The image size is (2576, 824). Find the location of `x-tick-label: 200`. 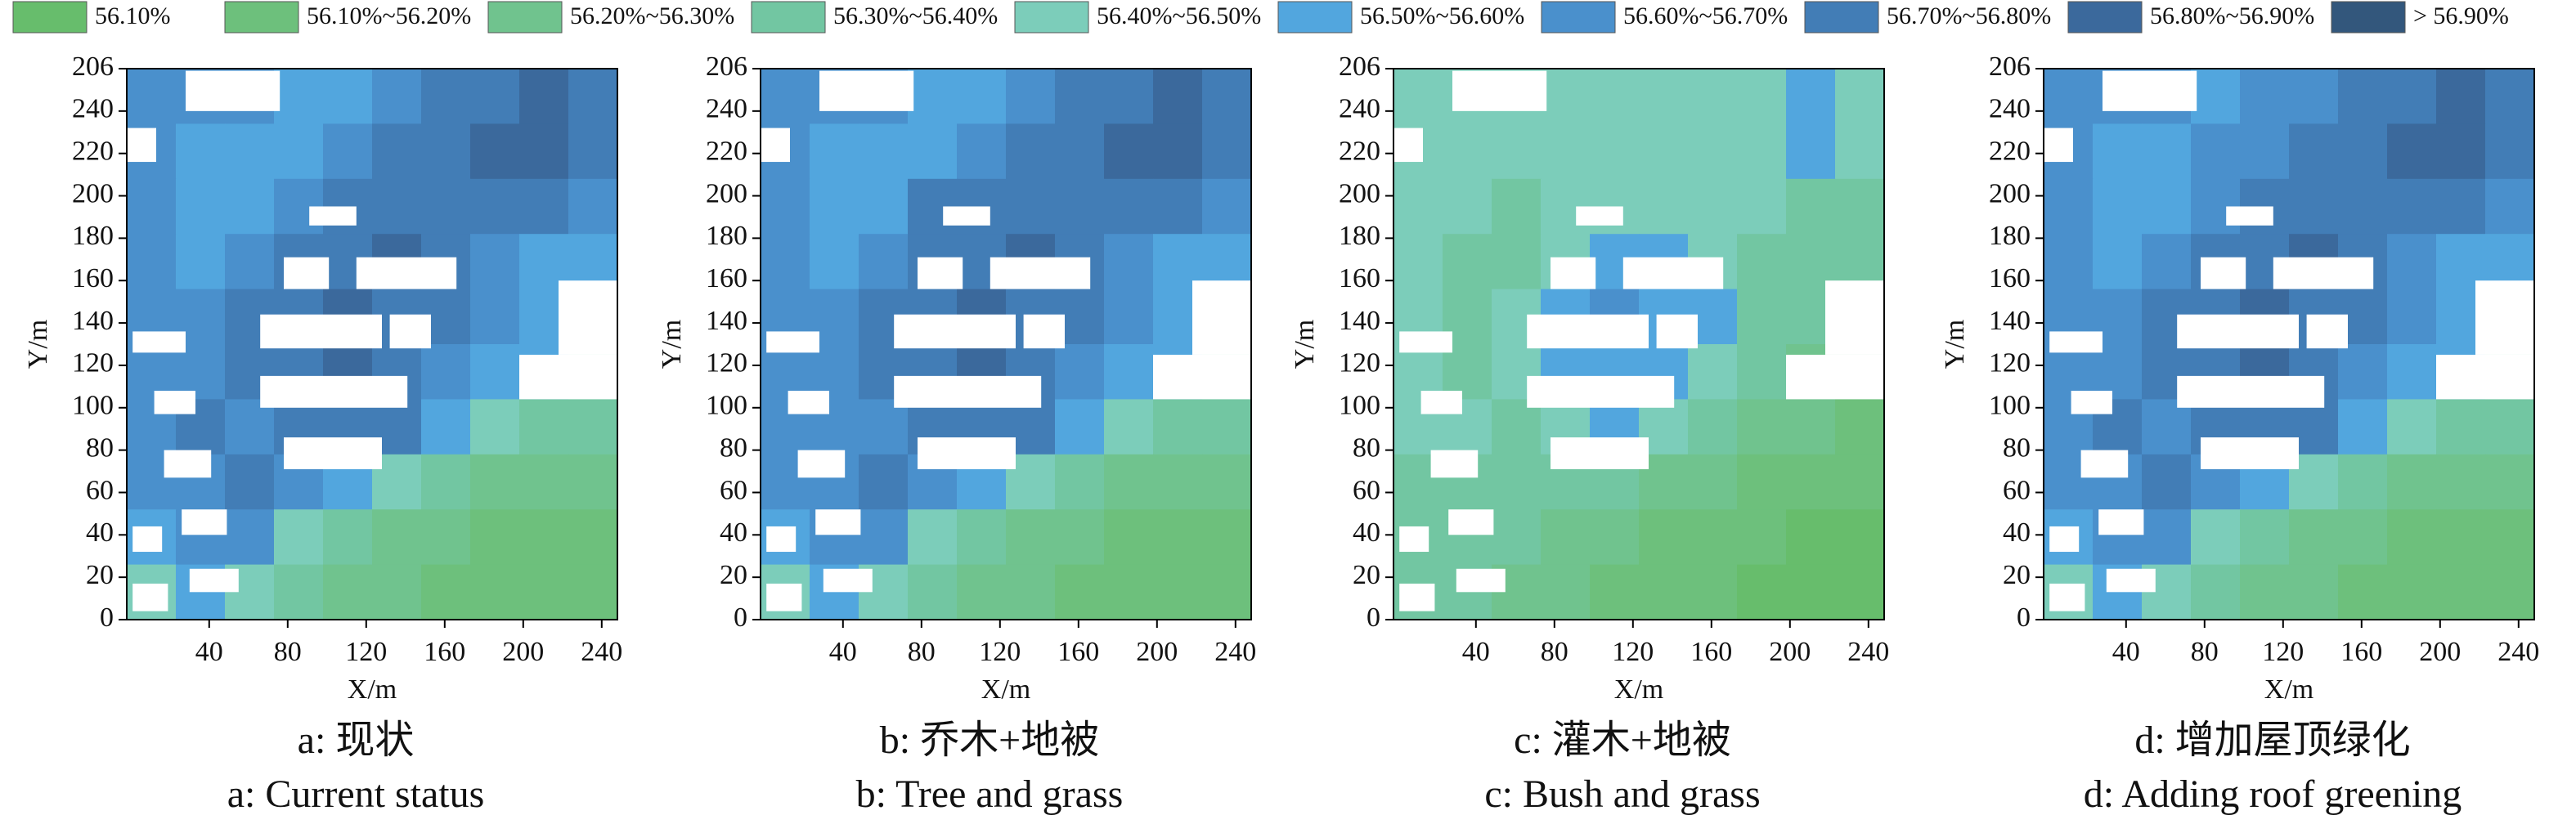

x-tick-label: 200 is located at coordinates (2440, 652).